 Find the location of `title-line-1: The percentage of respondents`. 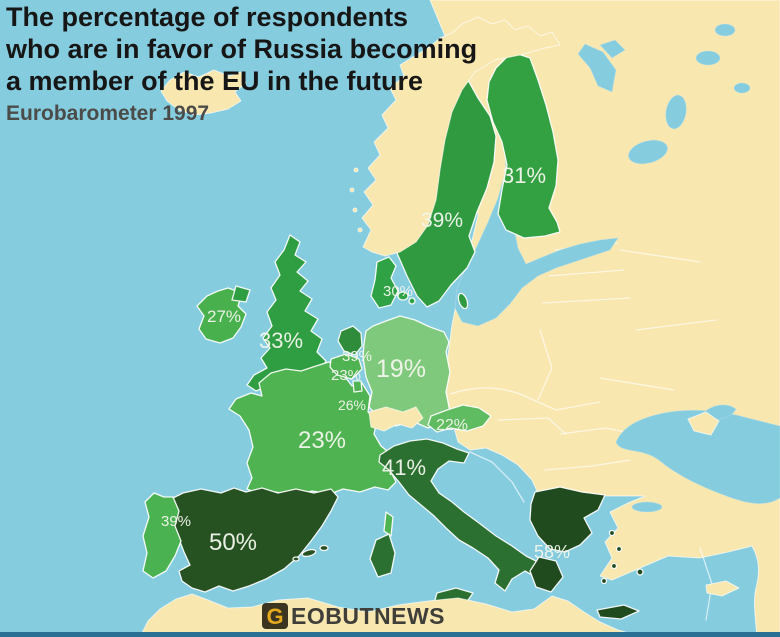

title-line-1: The percentage of respondents is located at coordinates (207, 17).